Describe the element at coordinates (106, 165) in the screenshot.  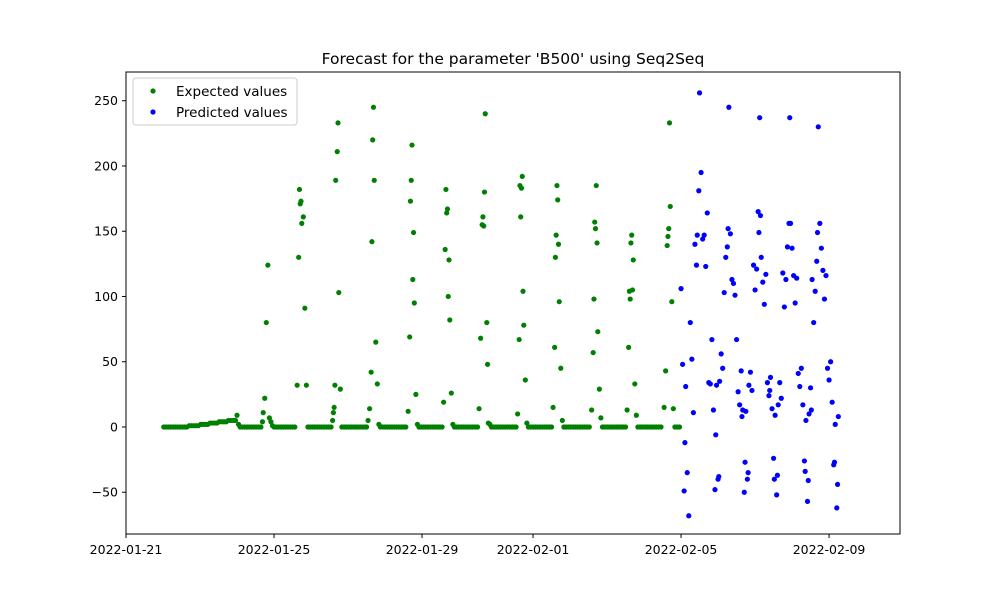
I see `y-tick-label: 200` at that location.